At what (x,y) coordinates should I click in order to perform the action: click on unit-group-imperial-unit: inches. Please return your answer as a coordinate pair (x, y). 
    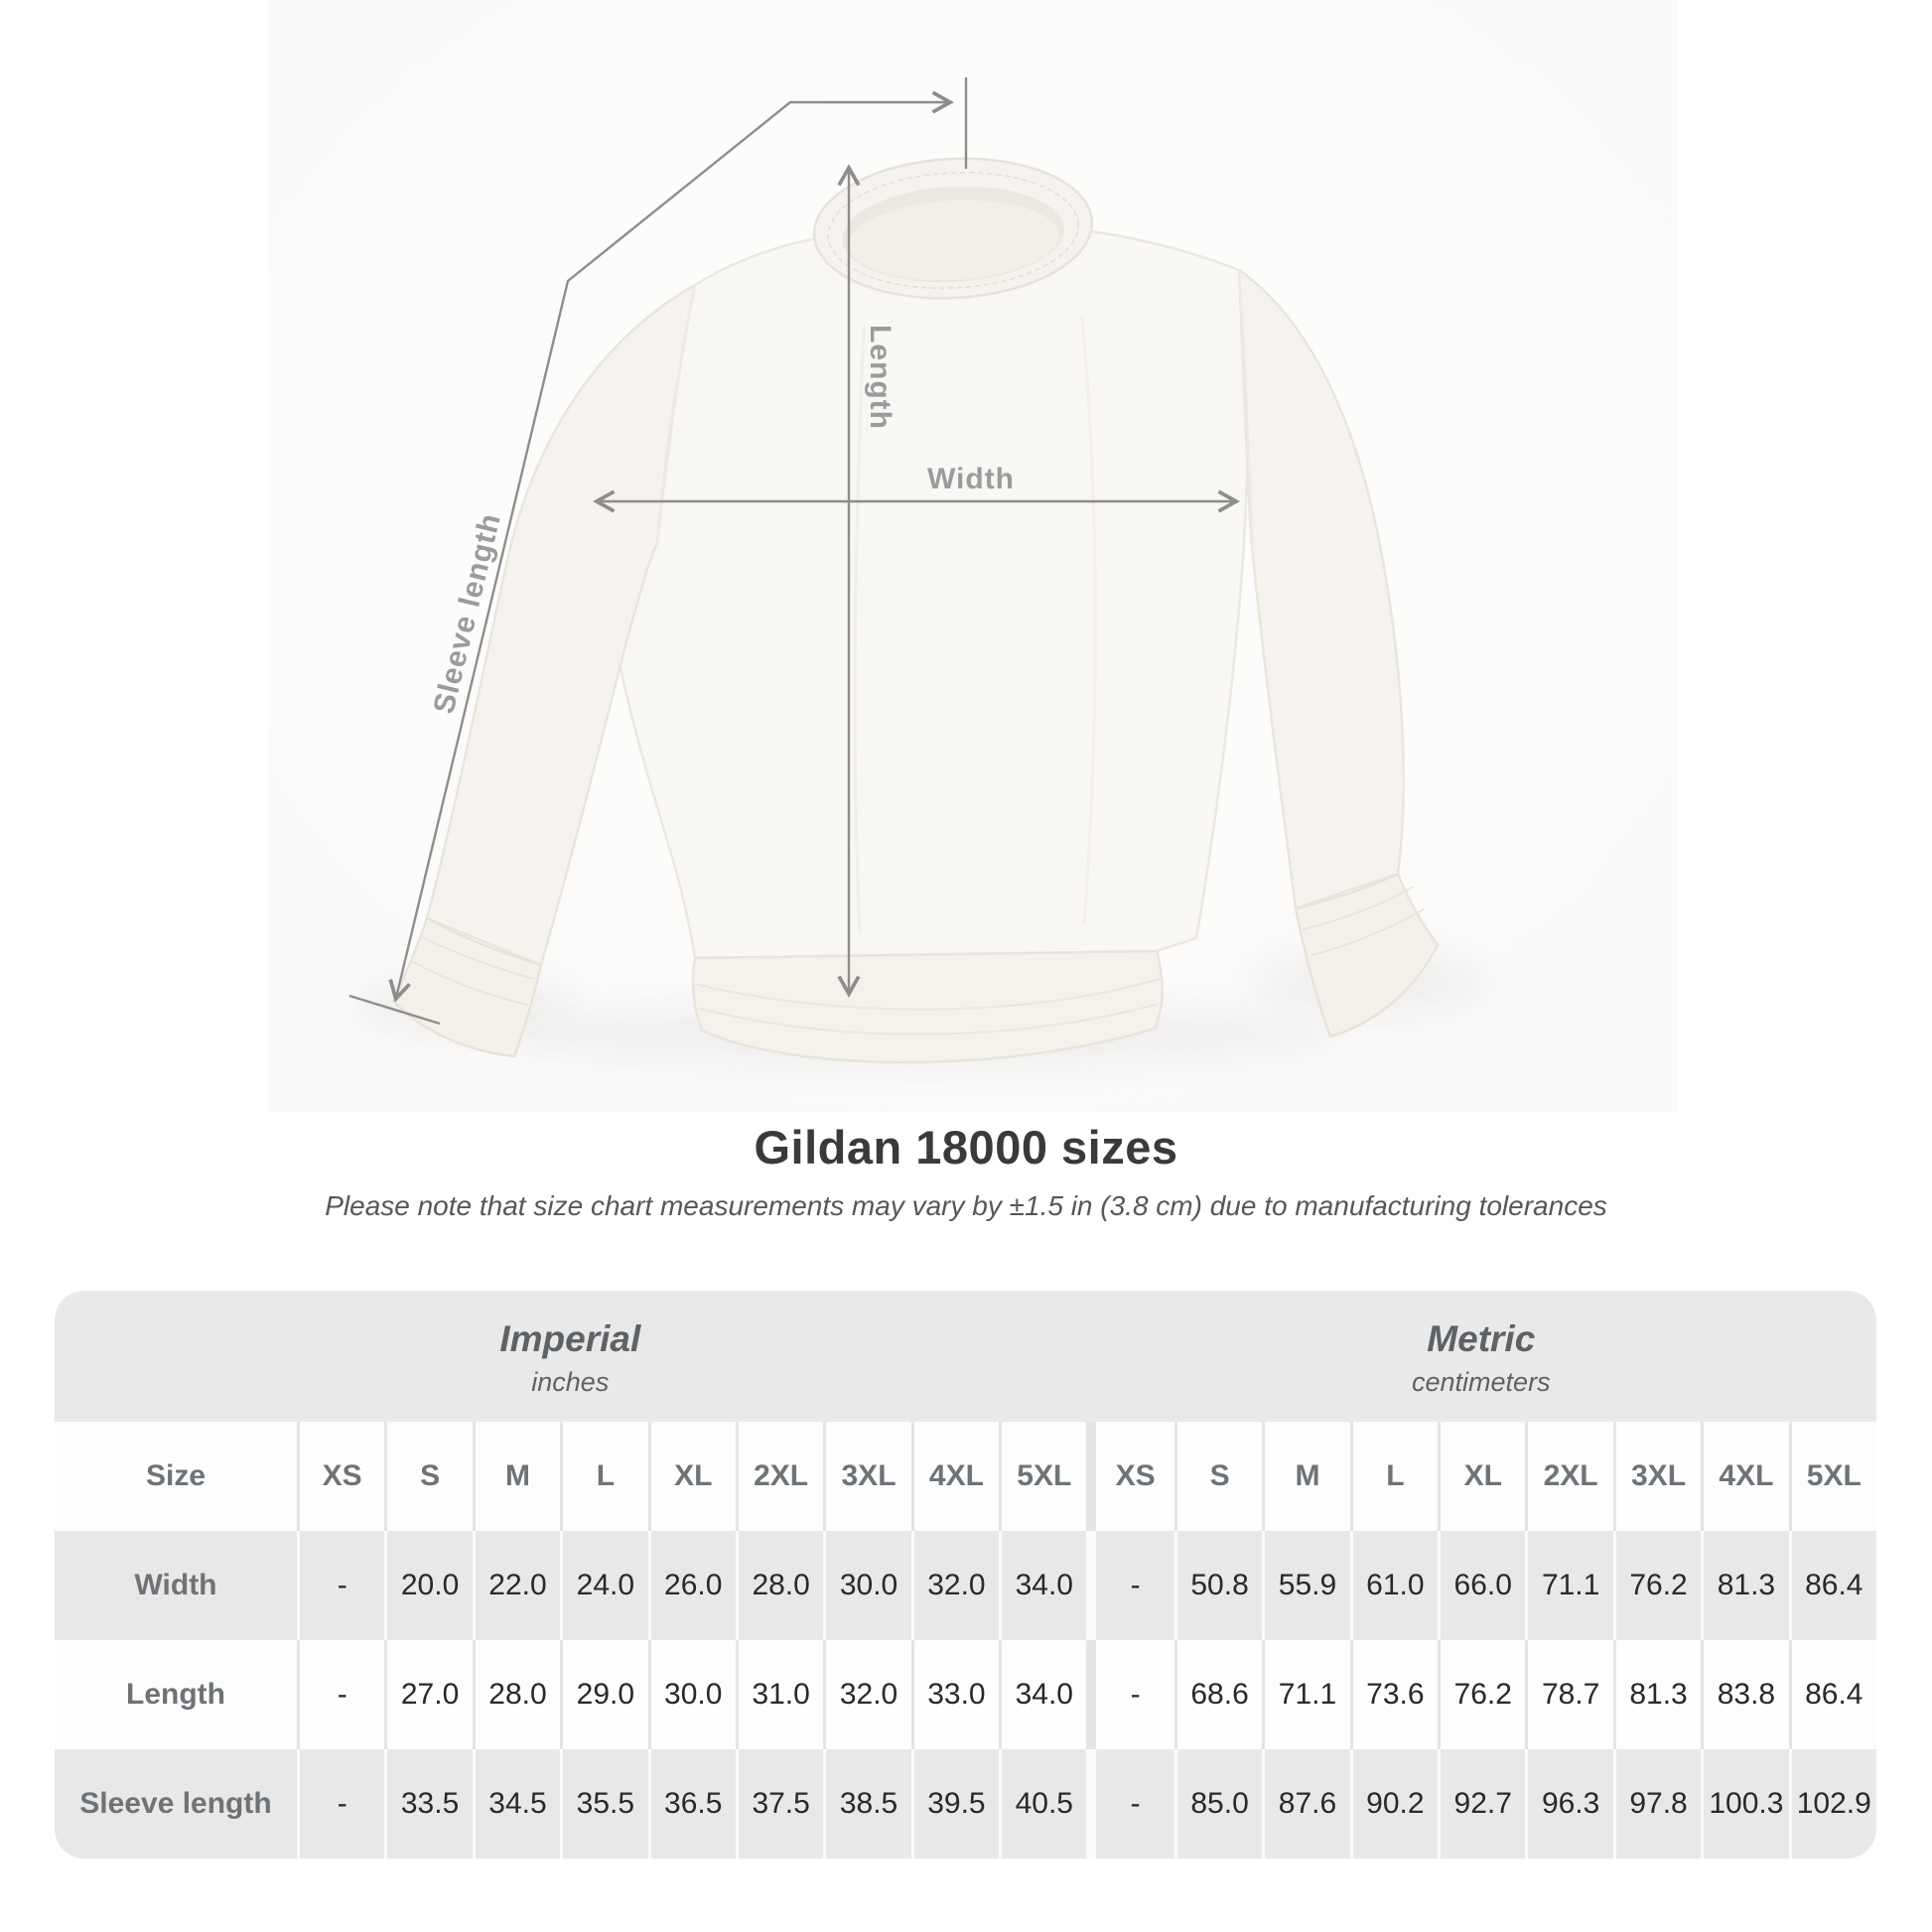
    Looking at the image, I should click on (570, 1382).